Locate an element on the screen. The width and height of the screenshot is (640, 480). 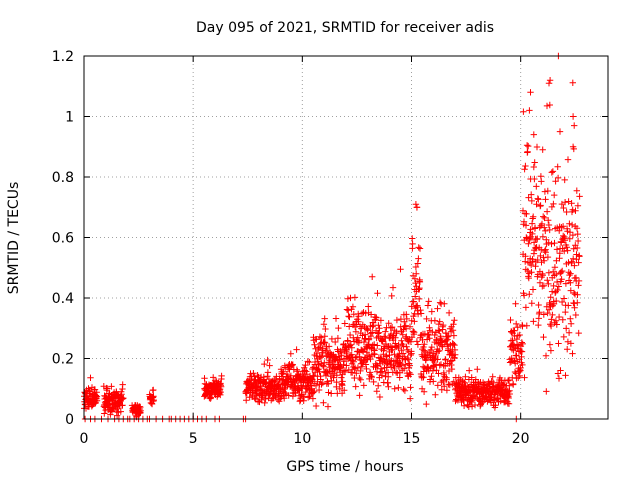
y-tick-label: 0.4 is located at coordinates (63, 299).